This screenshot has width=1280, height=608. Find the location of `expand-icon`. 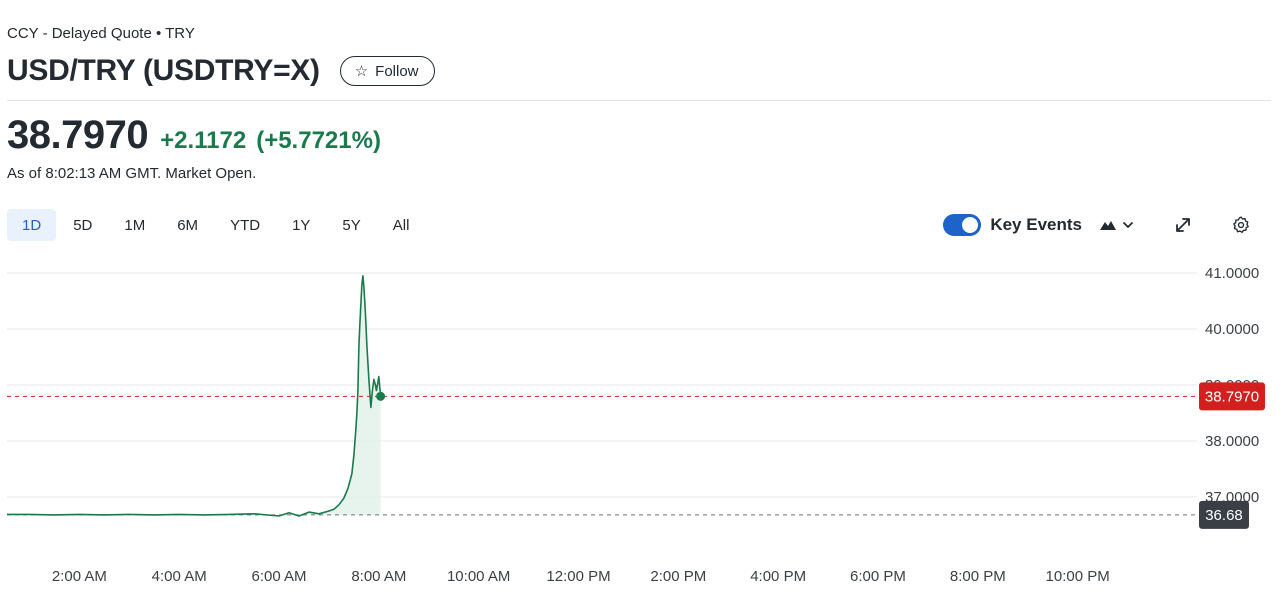

expand-icon is located at coordinates (1183, 225).